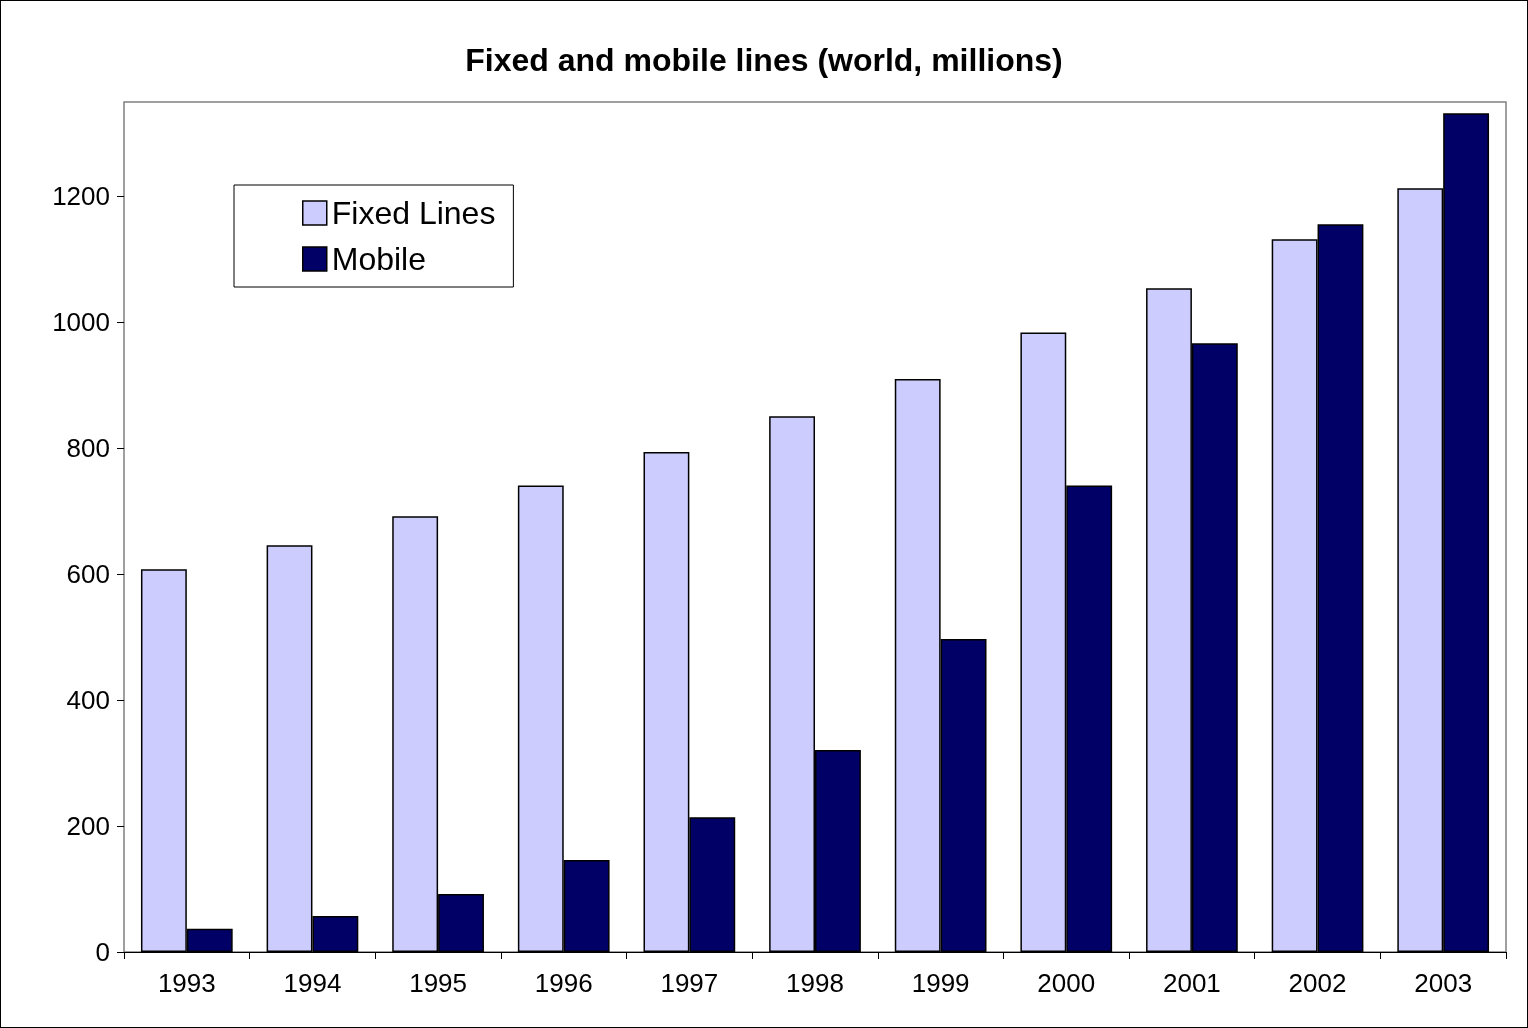 This screenshot has height=1028, width=1528. What do you see at coordinates (312, 983) in the screenshot?
I see `x-tick-label: 1994` at bounding box center [312, 983].